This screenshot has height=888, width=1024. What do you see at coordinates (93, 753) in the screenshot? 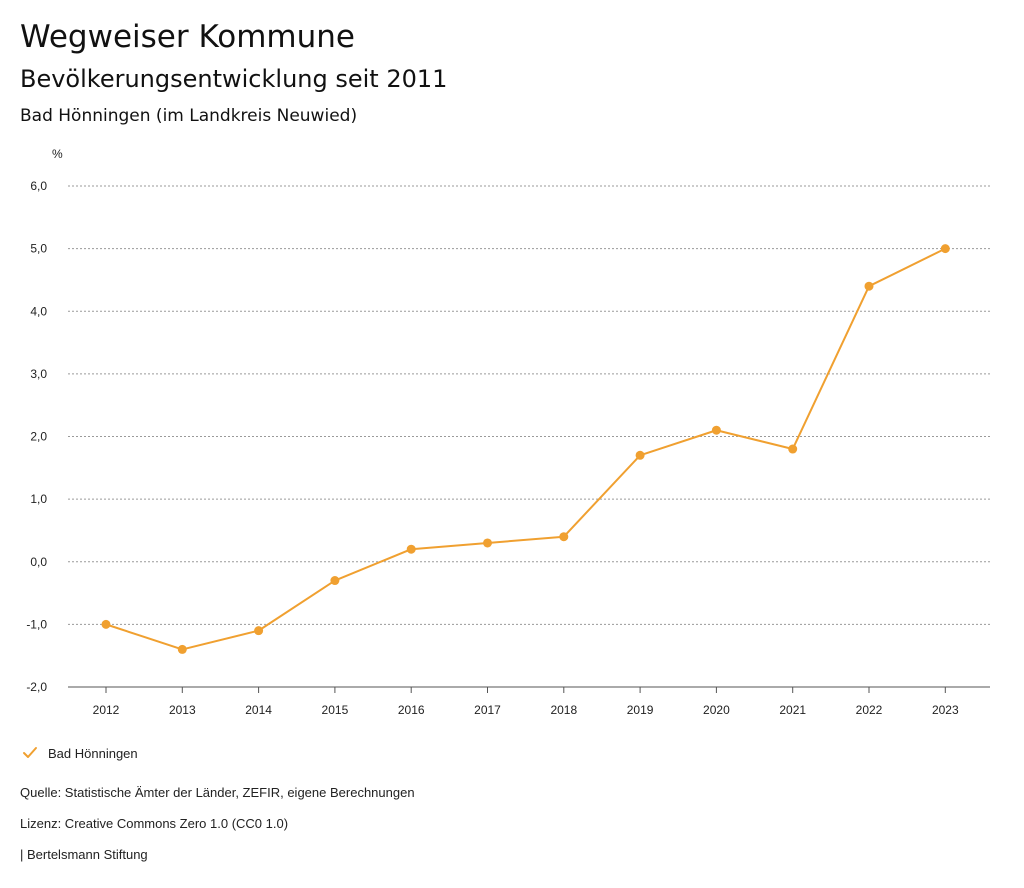
I see `legend-label: Bad Hönningen` at bounding box center [93, 753].